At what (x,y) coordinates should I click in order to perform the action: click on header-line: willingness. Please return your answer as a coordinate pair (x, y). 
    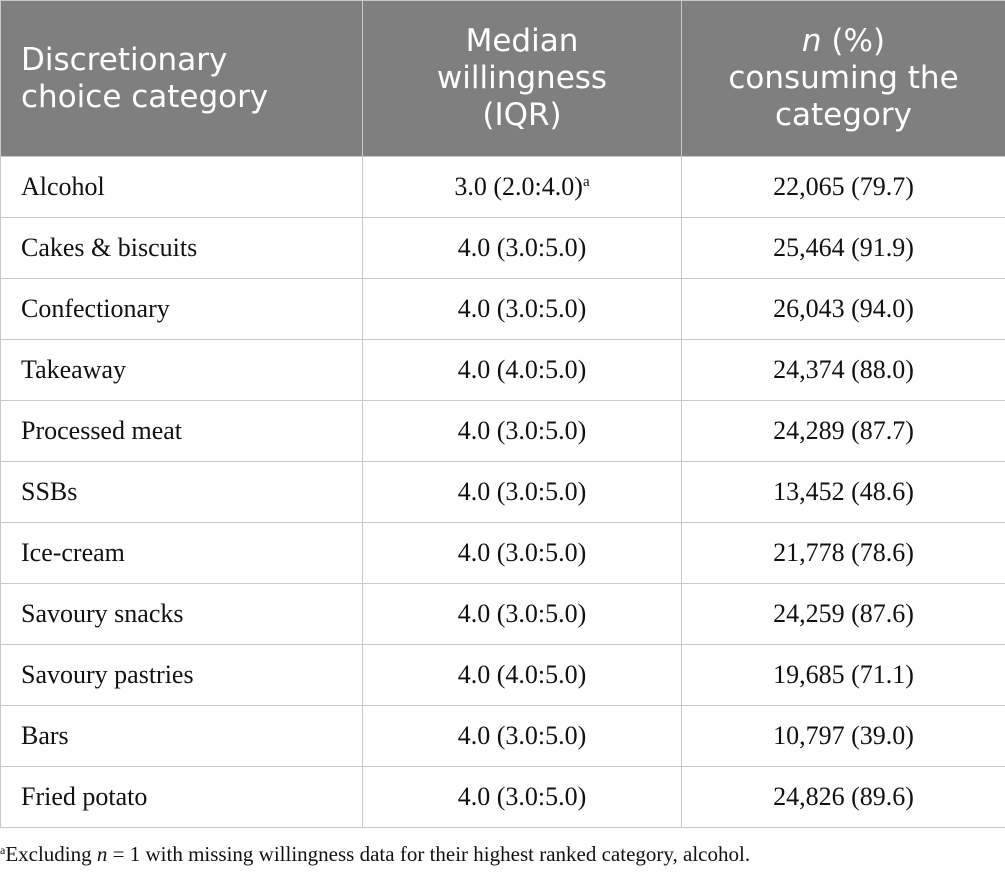
    Looking at the image, I should click on (522, 78).